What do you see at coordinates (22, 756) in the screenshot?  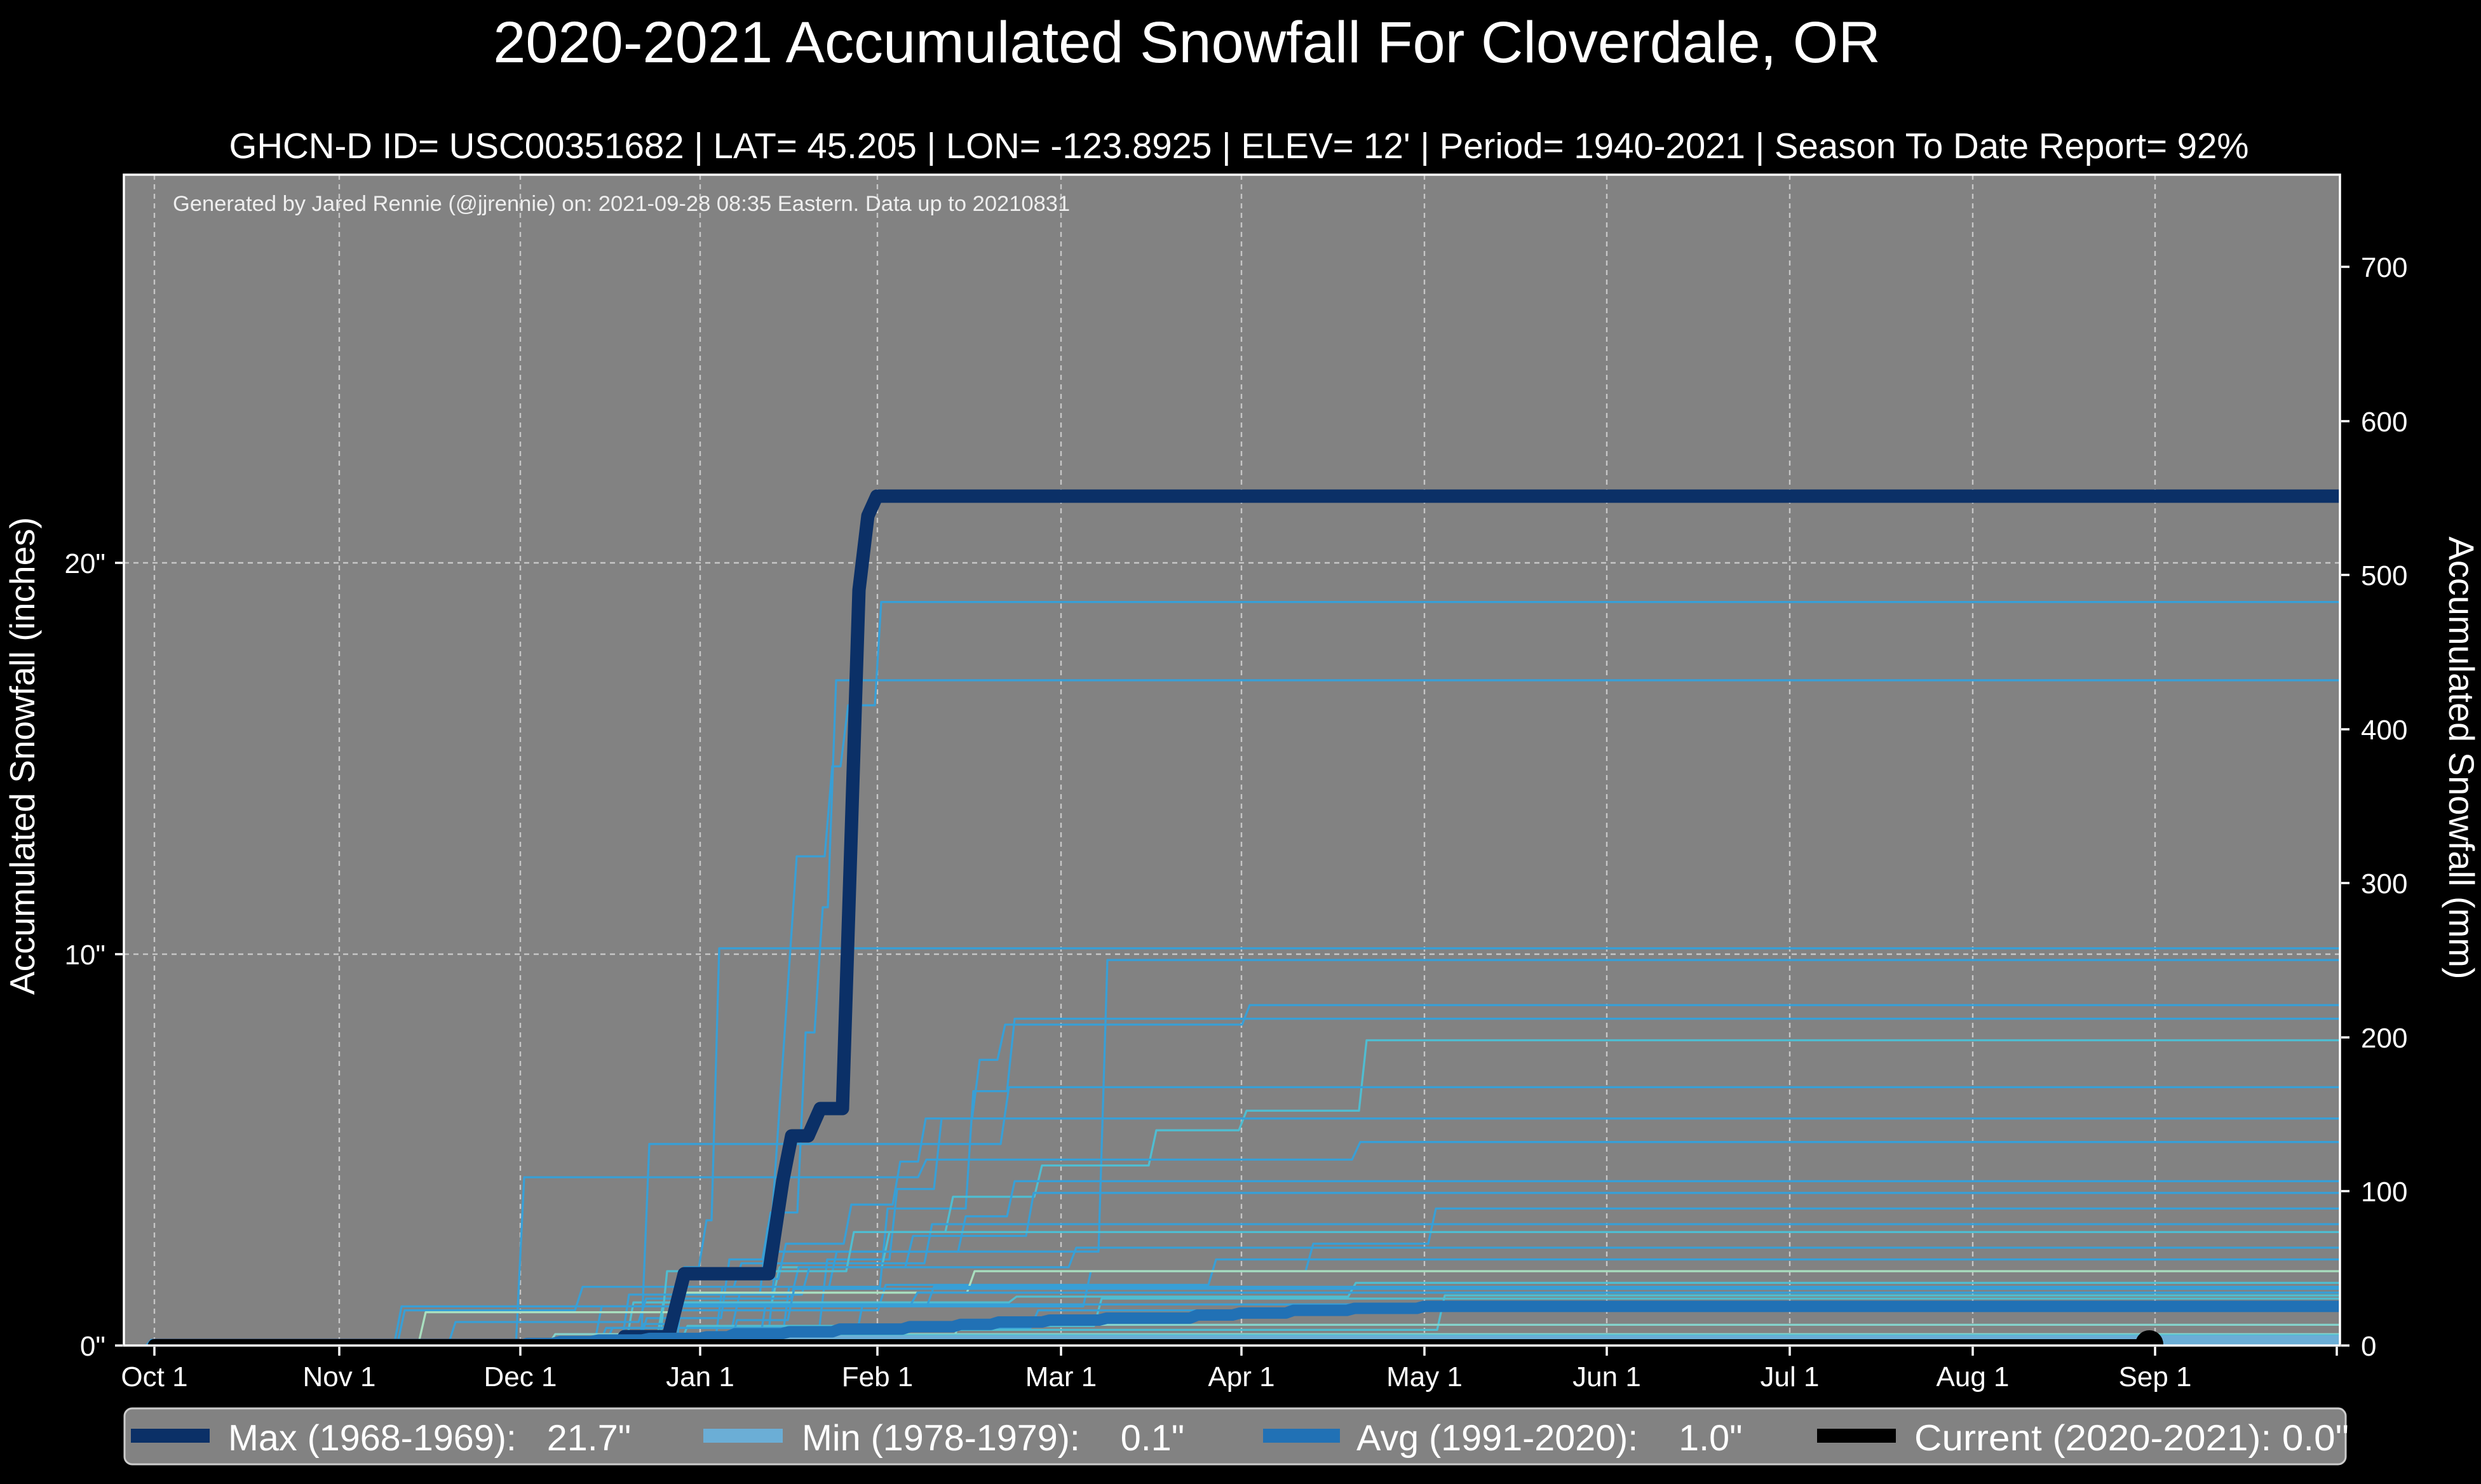 I see `svg-text: Accumulated Snowfall (inches)` at bounding box center [22, 756].